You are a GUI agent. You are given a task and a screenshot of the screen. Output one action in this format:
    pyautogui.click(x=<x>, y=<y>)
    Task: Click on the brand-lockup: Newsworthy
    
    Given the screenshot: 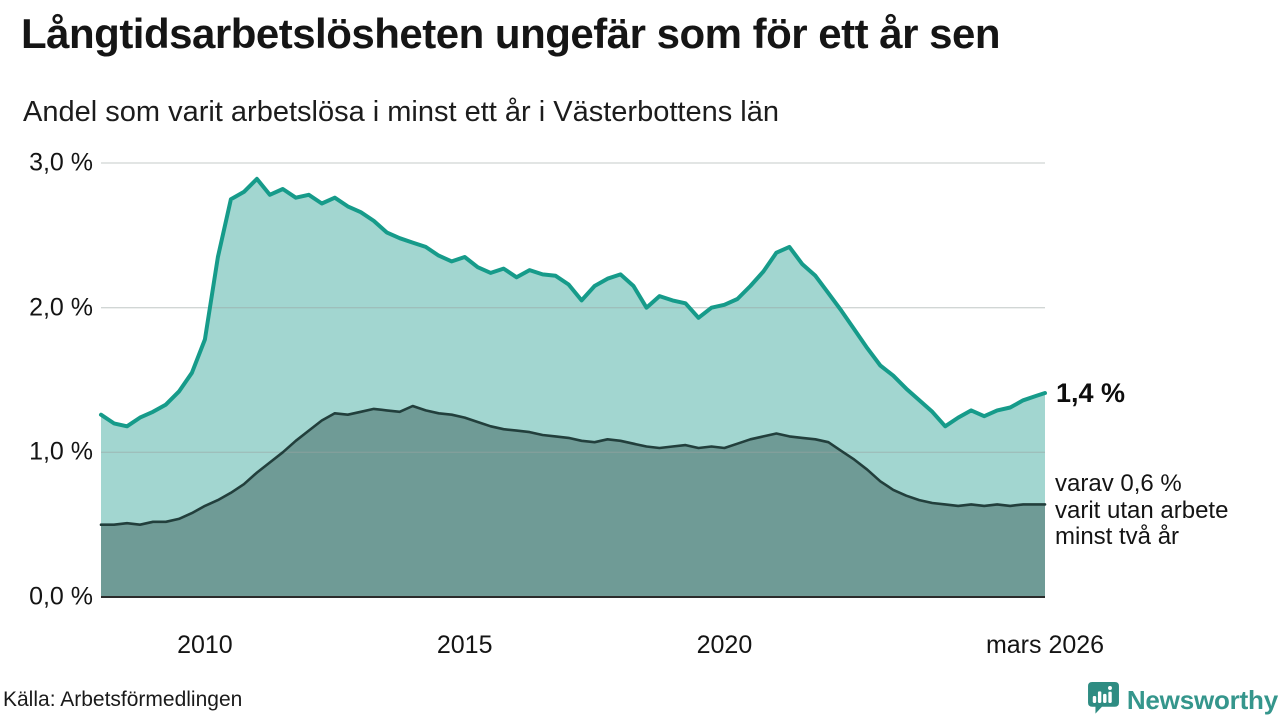 What is the action you would take?
    pyautogui.click(x=1182, y=700)
    